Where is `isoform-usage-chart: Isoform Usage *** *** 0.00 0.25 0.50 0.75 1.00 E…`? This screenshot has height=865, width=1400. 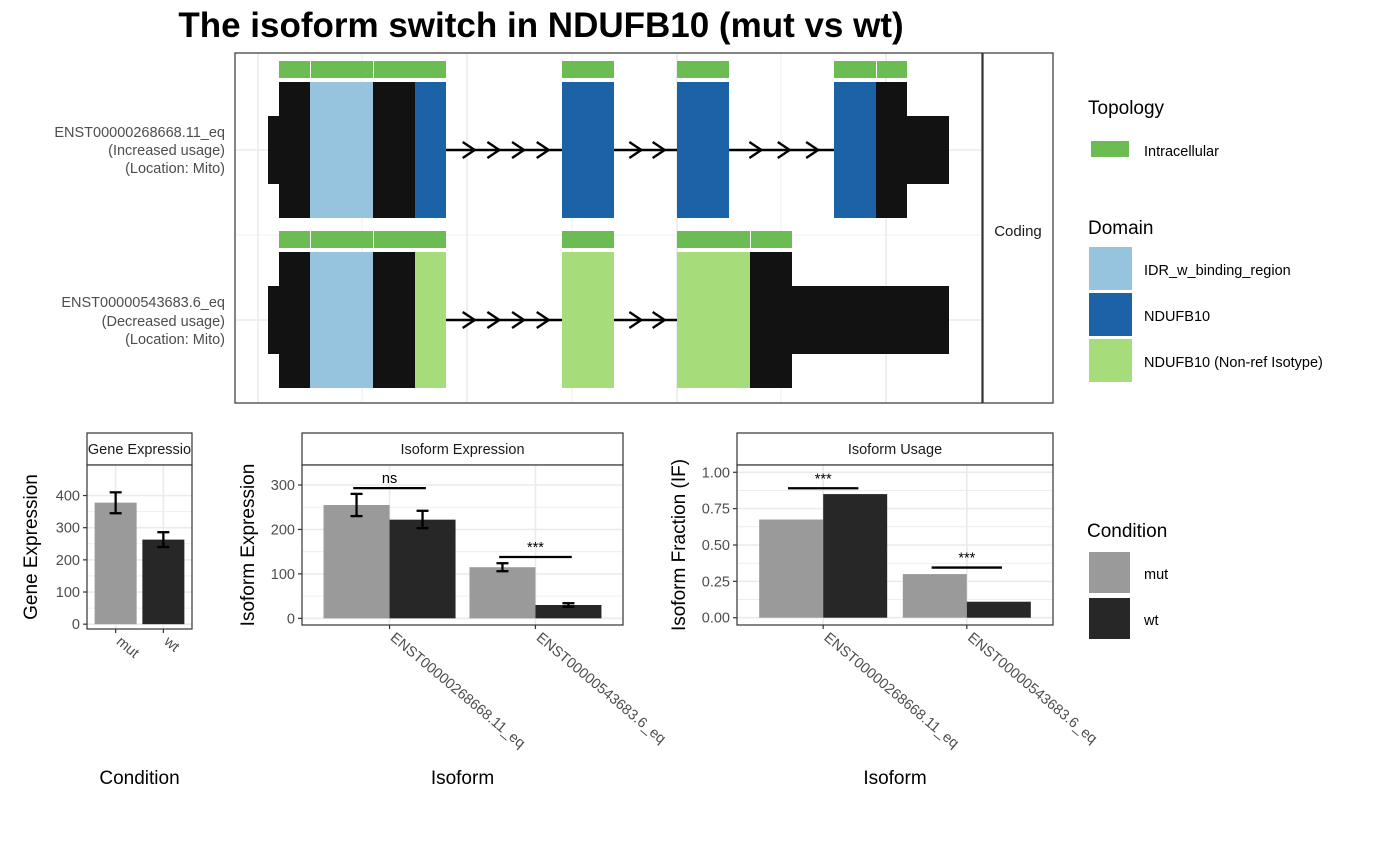 isoform-usage-chart: Isoform Usage *** *** 0.00 0.25 0.50 0.75 1.00 E… is located at coordinates (884, 610).